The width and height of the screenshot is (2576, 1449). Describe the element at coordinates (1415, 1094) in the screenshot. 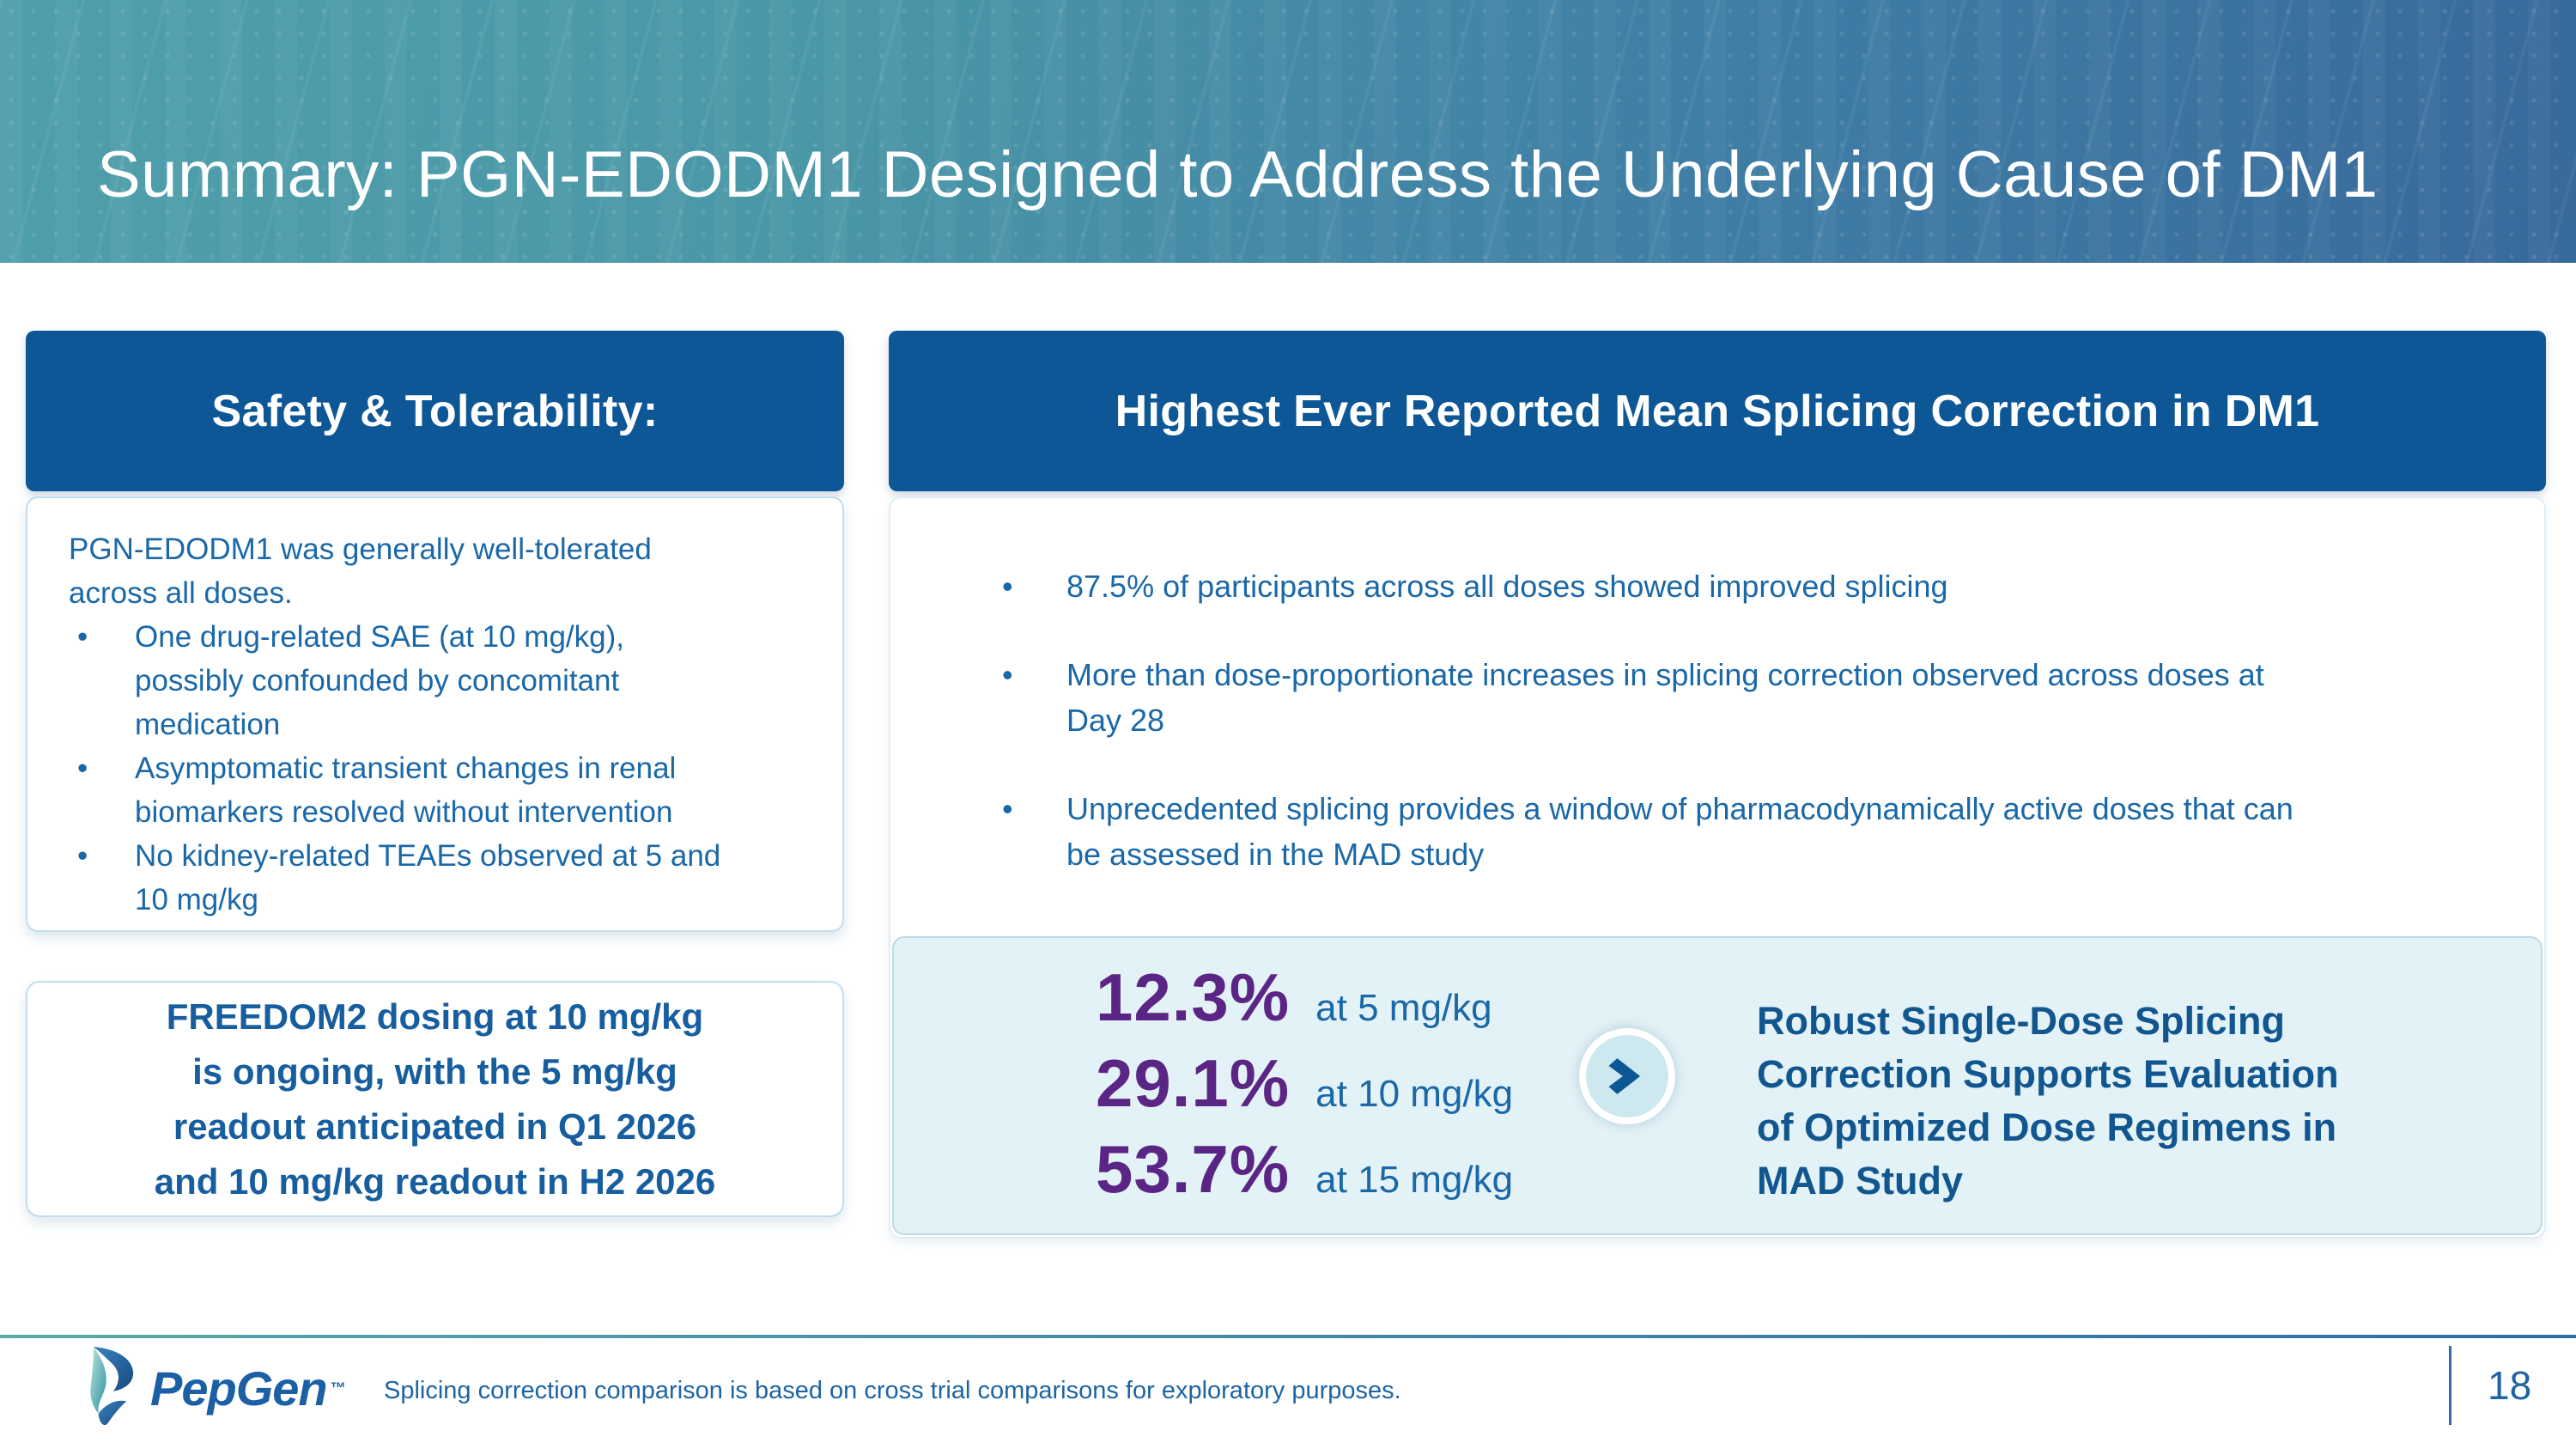

I see `result-dose-label: at 10 mg/kg` at that location.